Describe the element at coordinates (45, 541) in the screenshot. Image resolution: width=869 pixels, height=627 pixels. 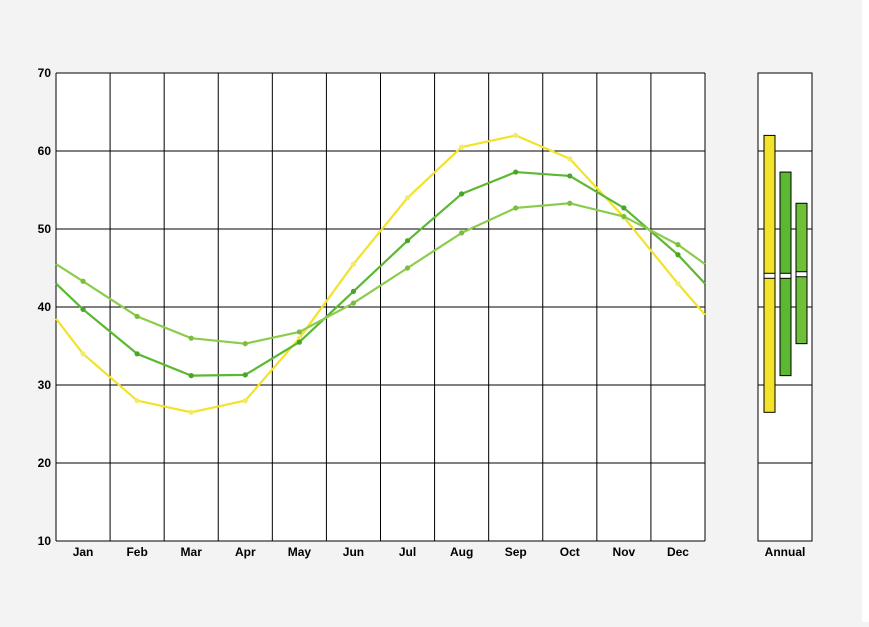
I see `y-tick-label: 10` at that location.